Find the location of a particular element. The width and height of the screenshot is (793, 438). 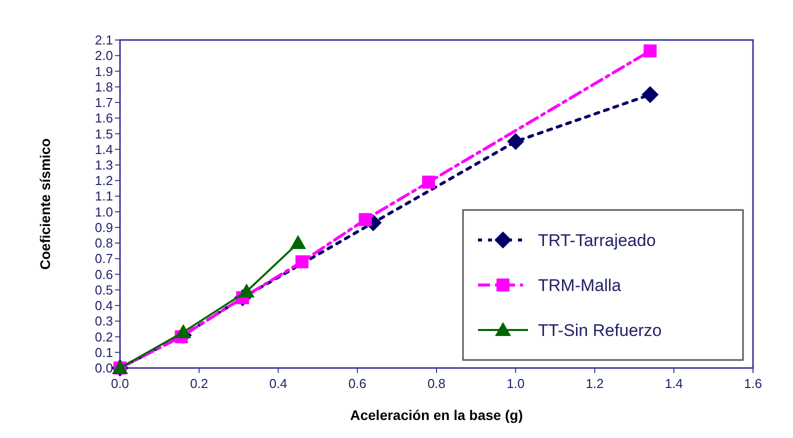

x-tick-label: 0.4 is located at coordinates (278, 383).